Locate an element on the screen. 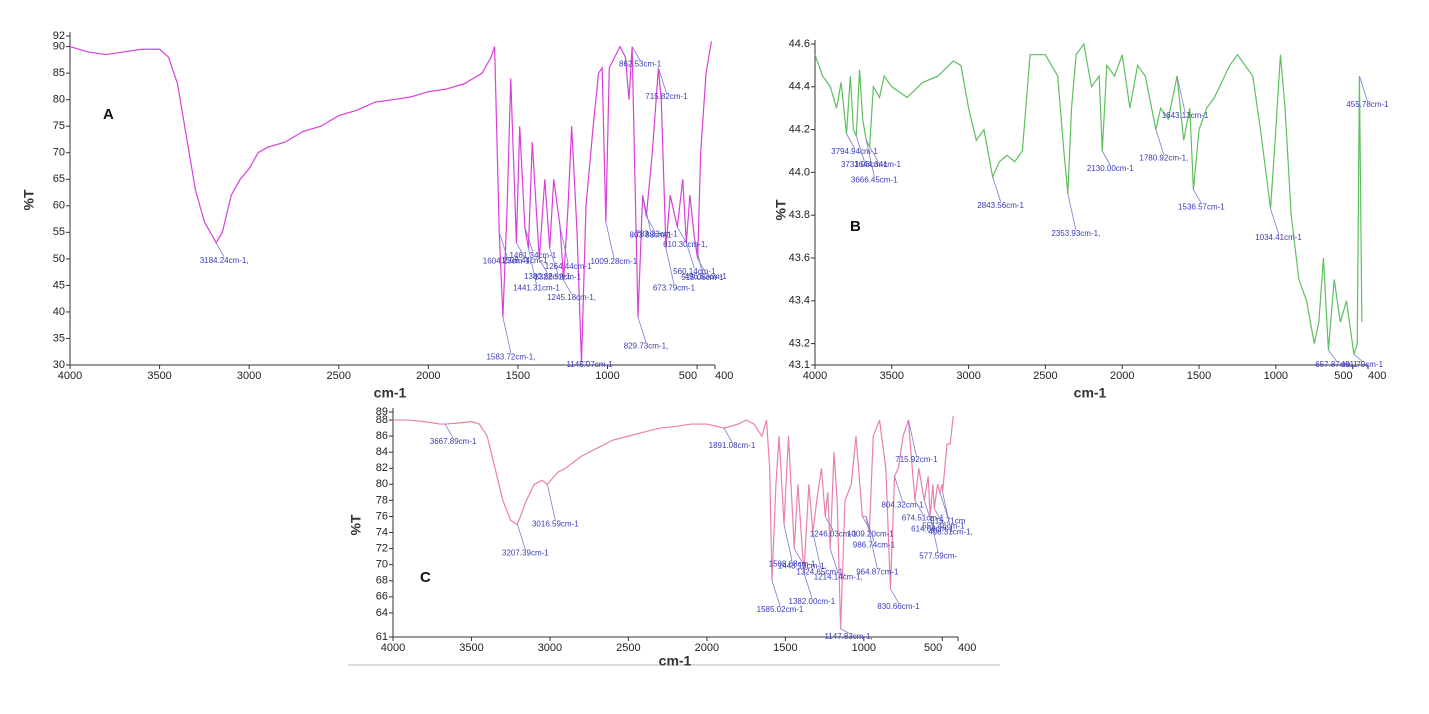 The image size is (1429, 714). y-tick-label: 55 is located at coordinates (59, 232).